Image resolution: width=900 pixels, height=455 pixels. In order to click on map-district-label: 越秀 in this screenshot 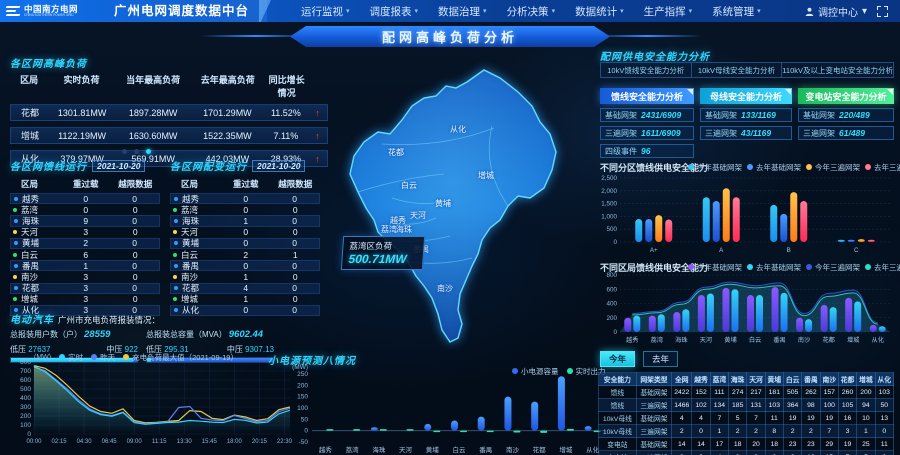, I will do `click(398, 220)`.